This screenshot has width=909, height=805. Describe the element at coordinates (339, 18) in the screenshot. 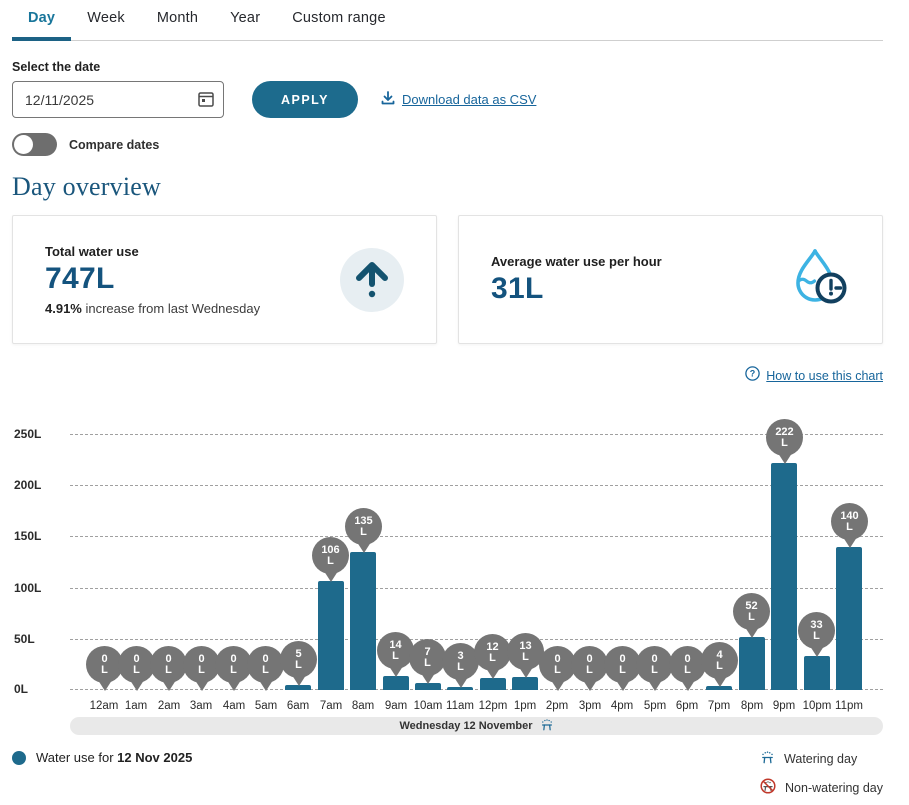

I see `tab-custom-range: Custom range` at that location.